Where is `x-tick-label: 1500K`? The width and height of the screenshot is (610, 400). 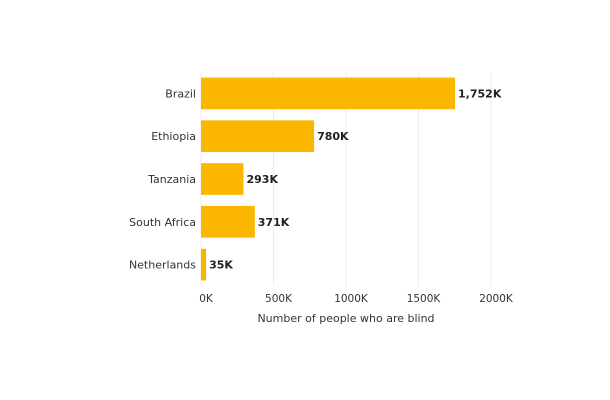
x-tick-label: 1500K is located at coordinates (424, 299).